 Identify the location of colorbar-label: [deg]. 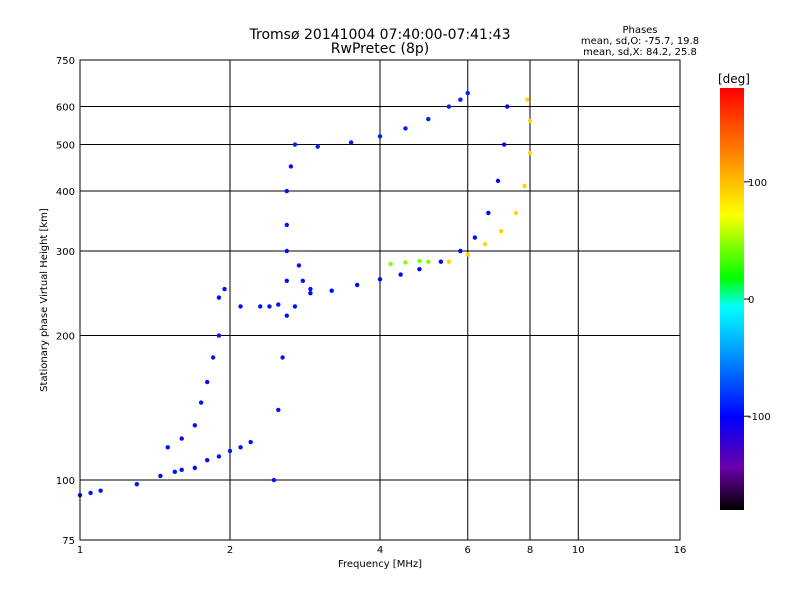
(734, 79).